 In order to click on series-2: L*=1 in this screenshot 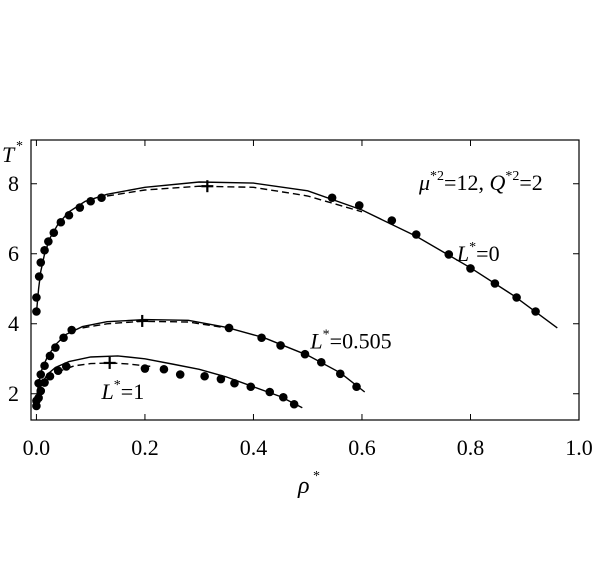, I will do `click(167, 383)`.